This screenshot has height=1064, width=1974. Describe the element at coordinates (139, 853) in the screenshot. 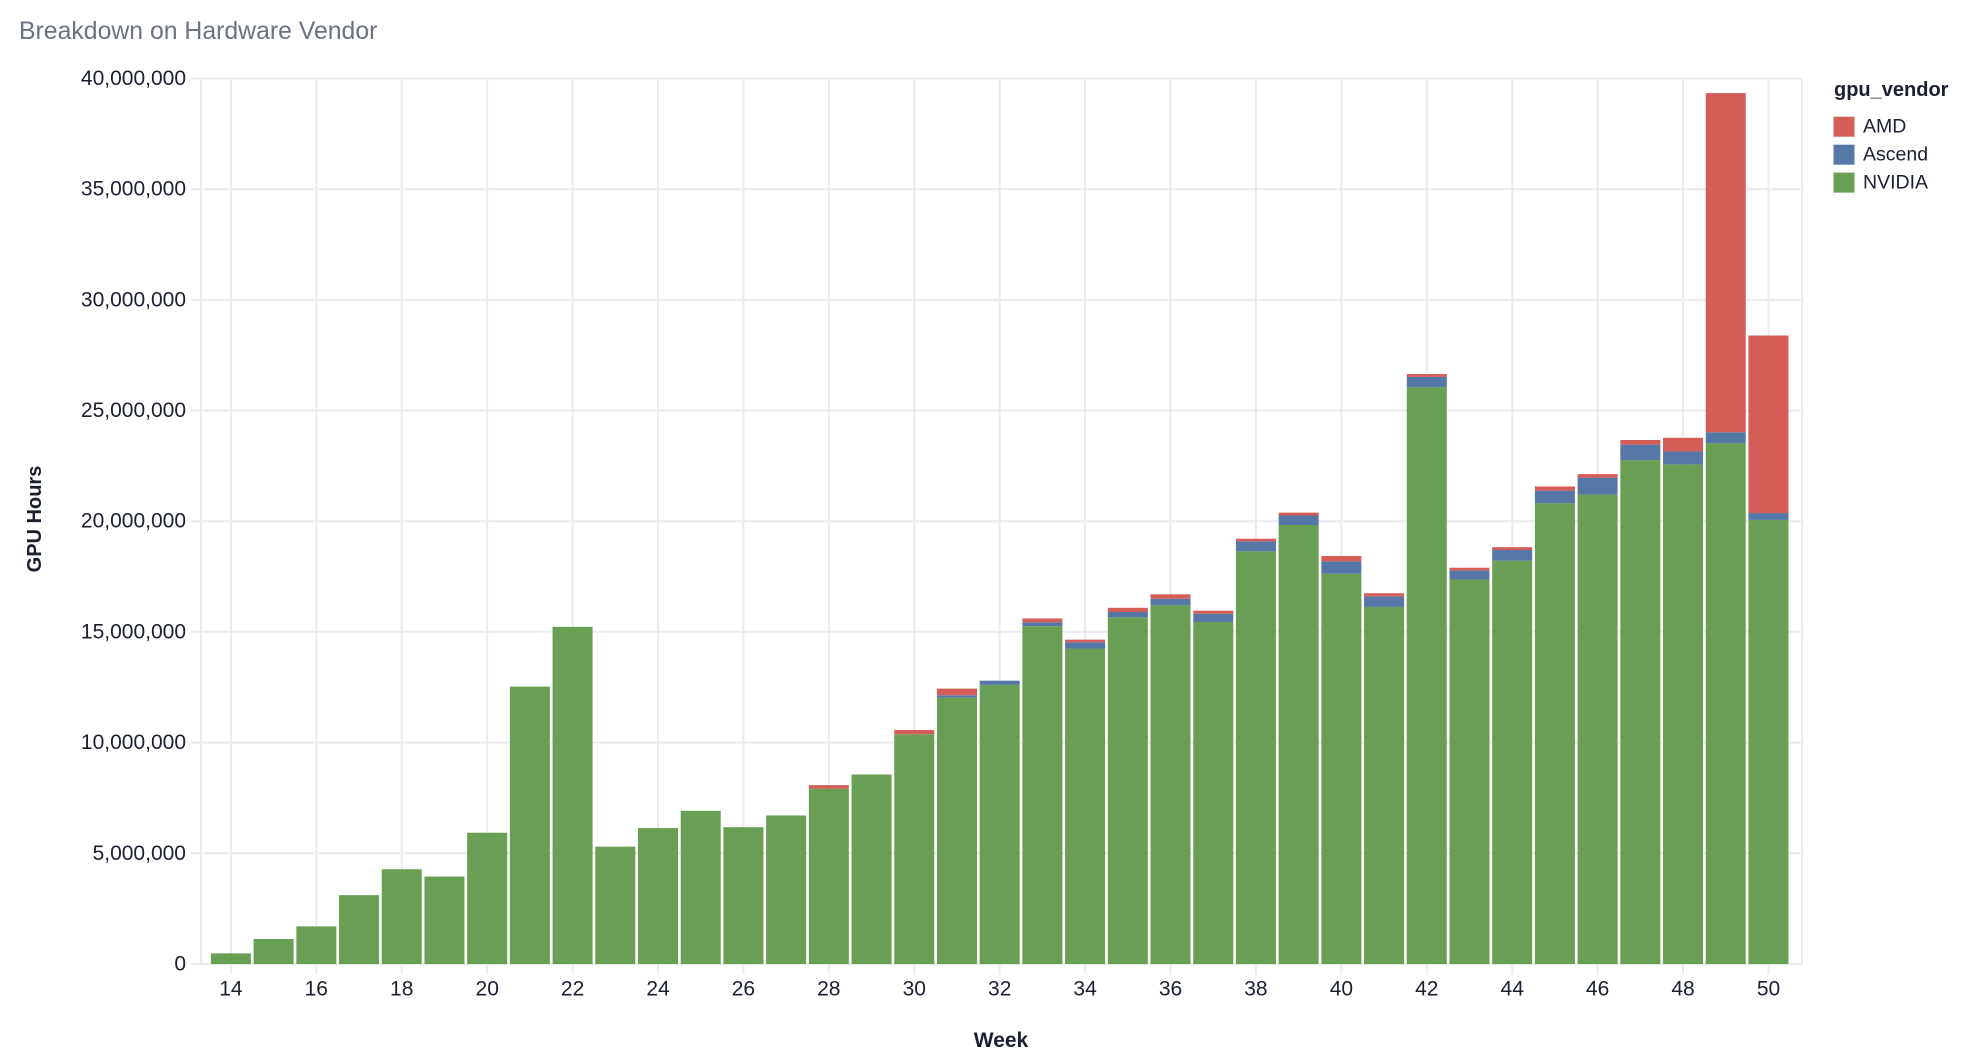

I see `svg-text: 5,000,000` at that location.